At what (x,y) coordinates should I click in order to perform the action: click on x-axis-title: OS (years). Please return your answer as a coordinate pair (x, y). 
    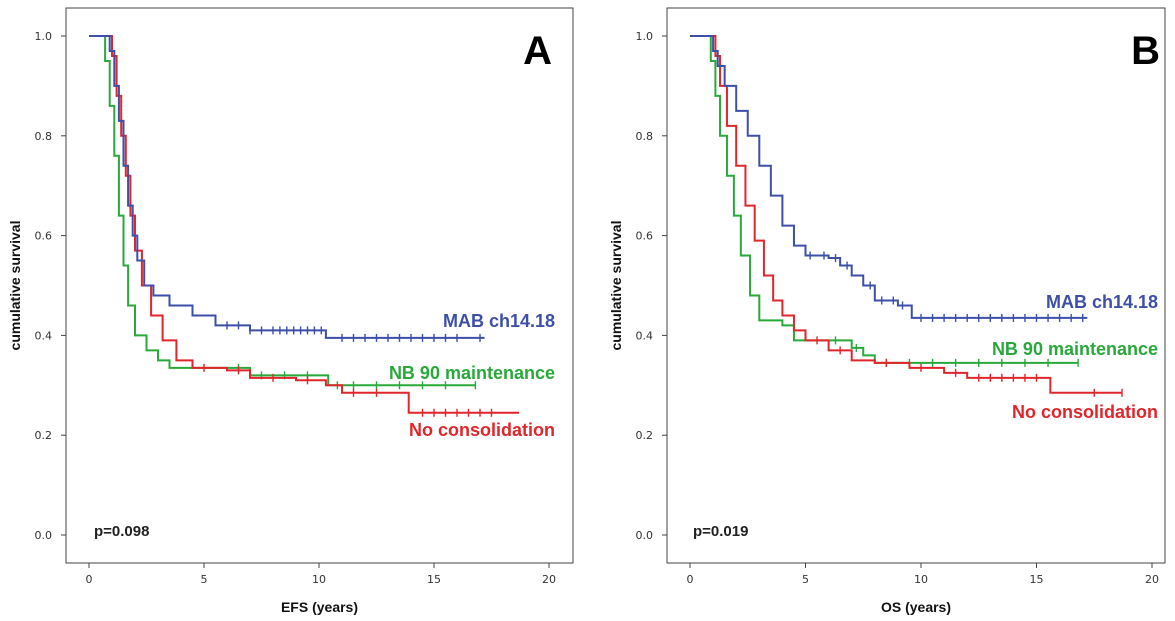
    Looking at the image, I should click on (916, 607).